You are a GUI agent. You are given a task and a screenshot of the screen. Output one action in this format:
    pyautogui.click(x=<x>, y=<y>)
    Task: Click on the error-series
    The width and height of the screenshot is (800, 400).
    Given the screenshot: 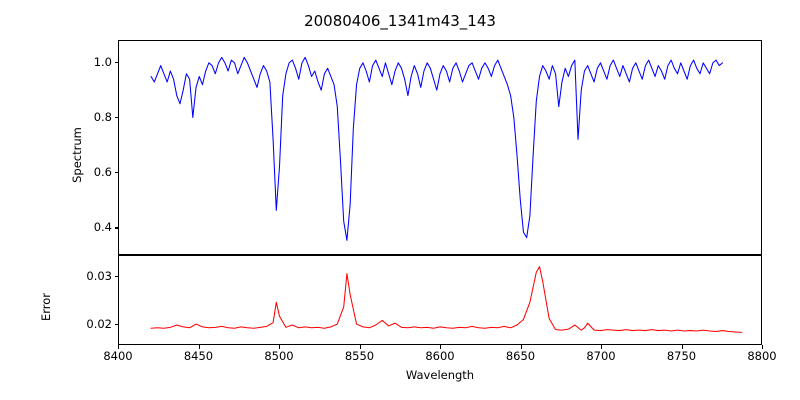 What is the action you would take?
    pyautogui.click(x=446, y=299)
    